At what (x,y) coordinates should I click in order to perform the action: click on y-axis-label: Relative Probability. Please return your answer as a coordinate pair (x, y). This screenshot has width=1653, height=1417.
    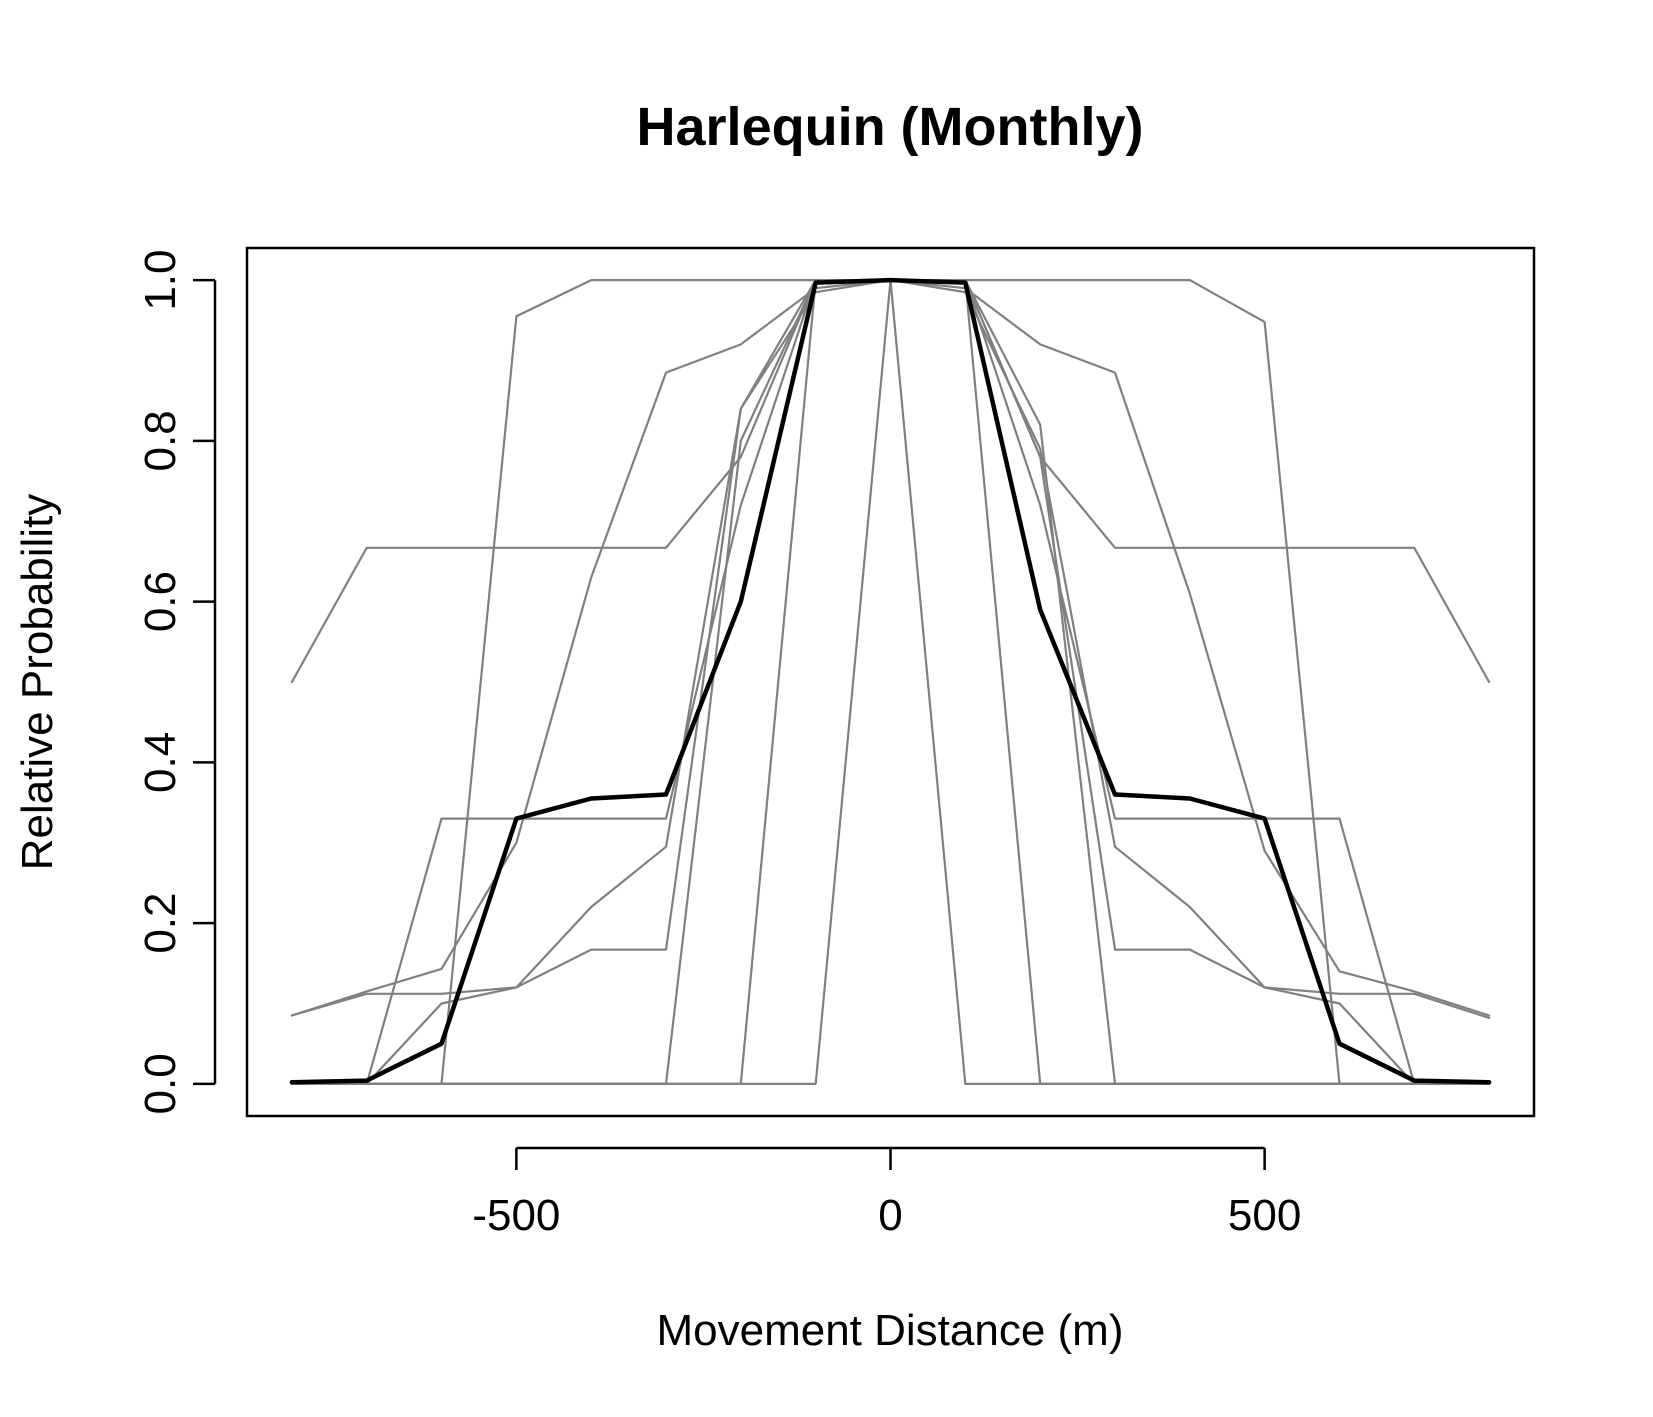
    Looking at the image, I should click on (37, 682).